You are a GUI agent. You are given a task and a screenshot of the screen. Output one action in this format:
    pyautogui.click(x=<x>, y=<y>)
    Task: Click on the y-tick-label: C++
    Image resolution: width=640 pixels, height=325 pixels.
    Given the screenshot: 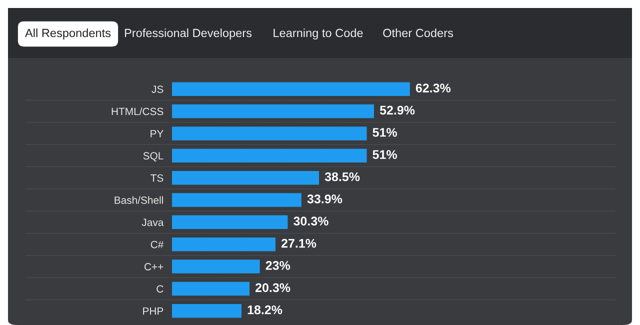 What is the action you would take?
    pyautogui.click(x=154, y=266)
    